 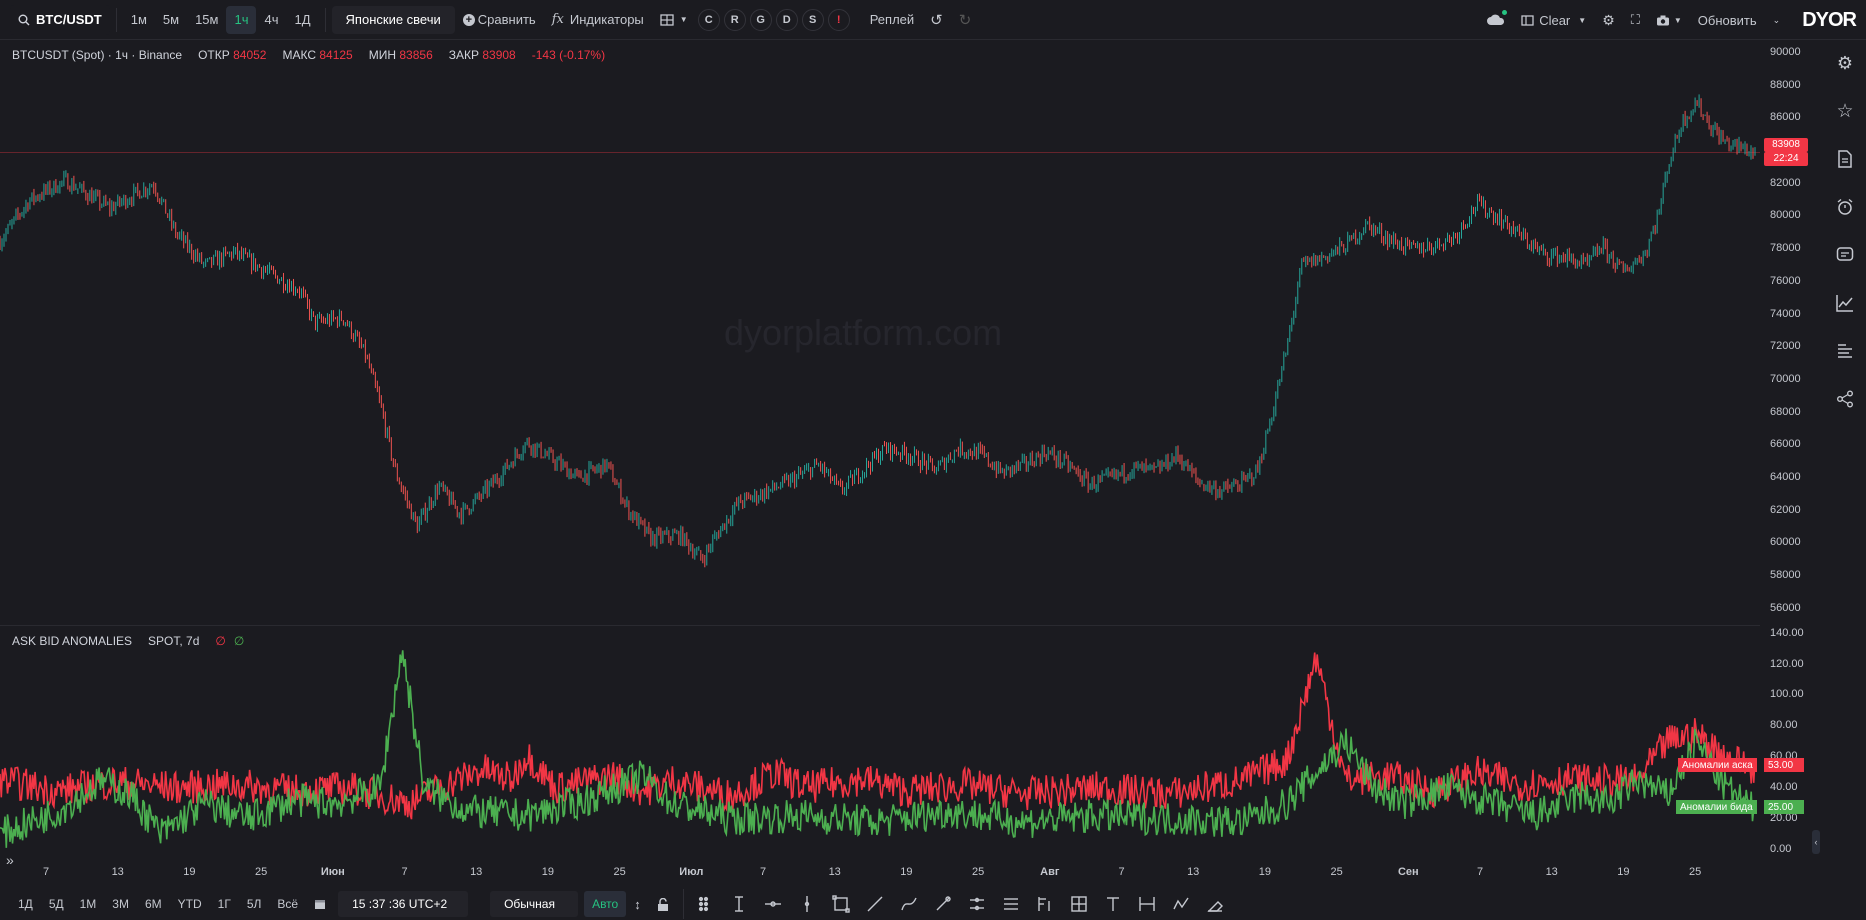 What do you see at coordinates (977, 904) in the screenshot?
I see `drawing-tool-channel` at bounding box center [977, 904].